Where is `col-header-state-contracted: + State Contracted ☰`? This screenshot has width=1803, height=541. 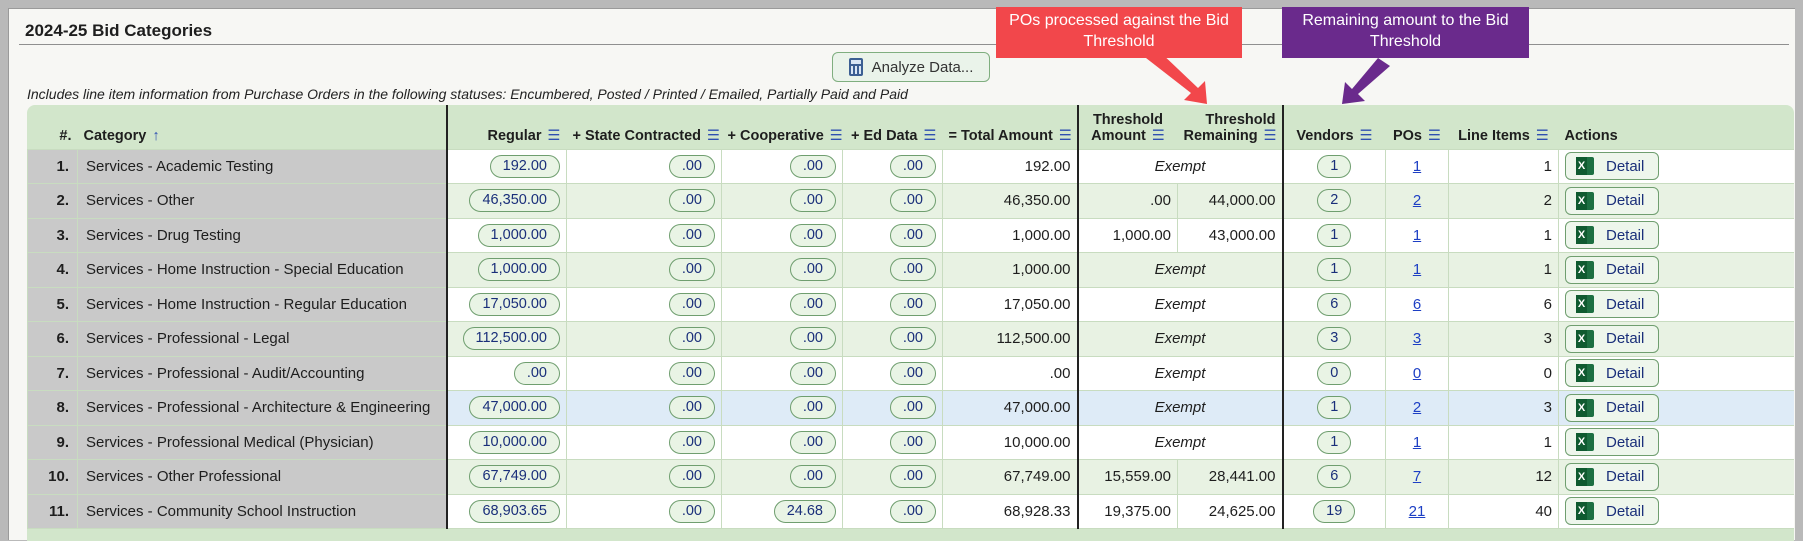 col-header-state-contracted: + State Contracted ☰ is located at coordinates (646, 135).